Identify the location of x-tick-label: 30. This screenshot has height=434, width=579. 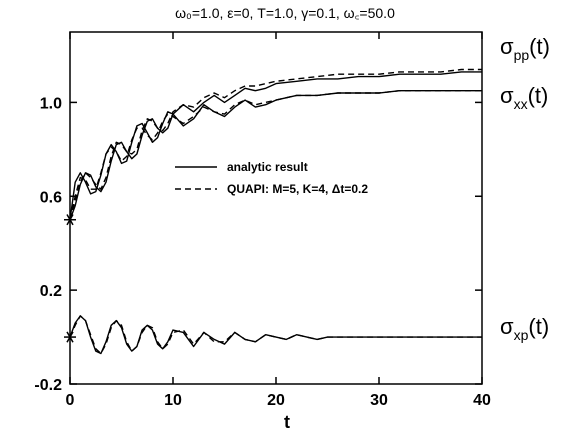
(379, 400).